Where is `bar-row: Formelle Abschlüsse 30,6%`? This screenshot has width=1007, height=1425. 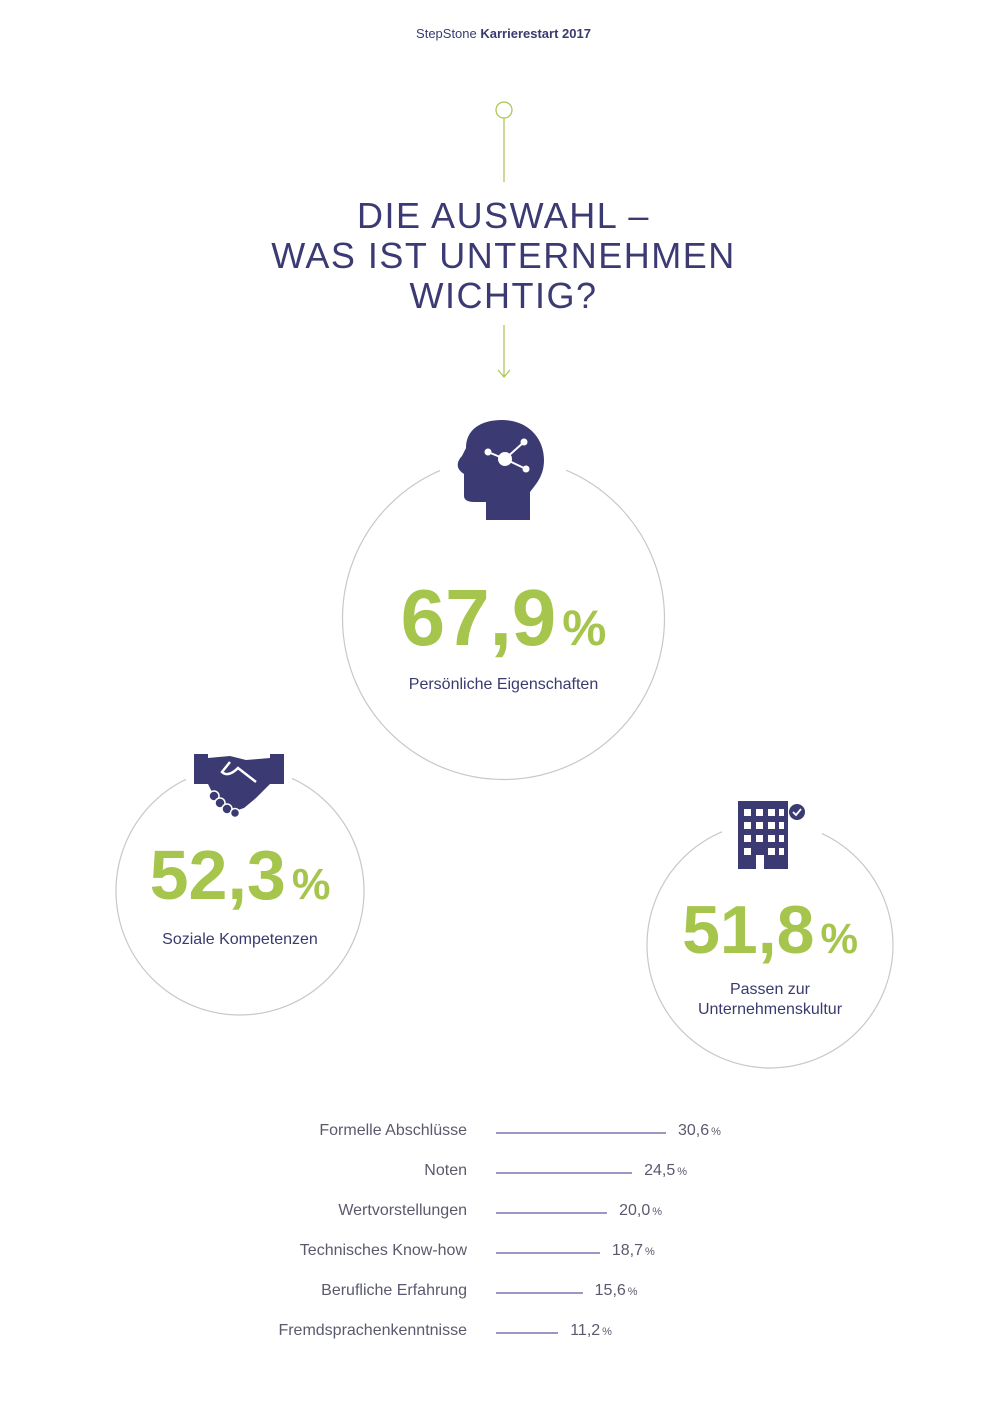 bar-row: Formelle Abschlüsse 30,6% is located at coordinates (503, 1133).